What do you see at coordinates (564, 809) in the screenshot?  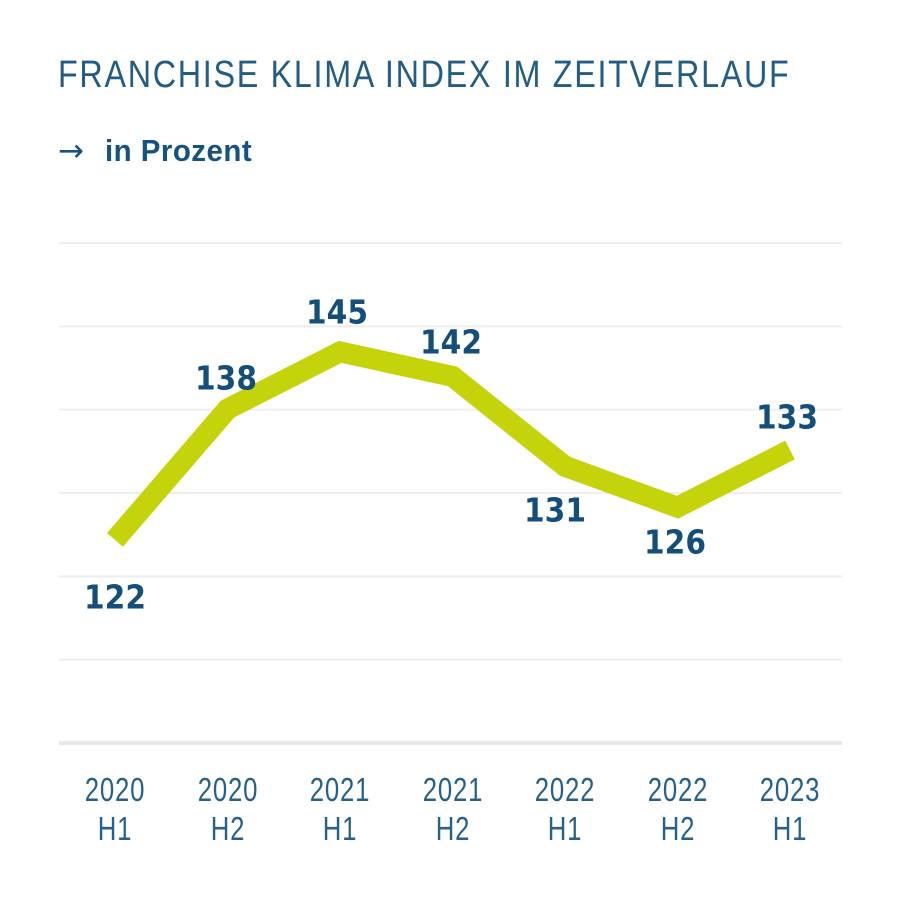 I see `x-axis-label: 2022 H1` at bounding box center [564, 809].